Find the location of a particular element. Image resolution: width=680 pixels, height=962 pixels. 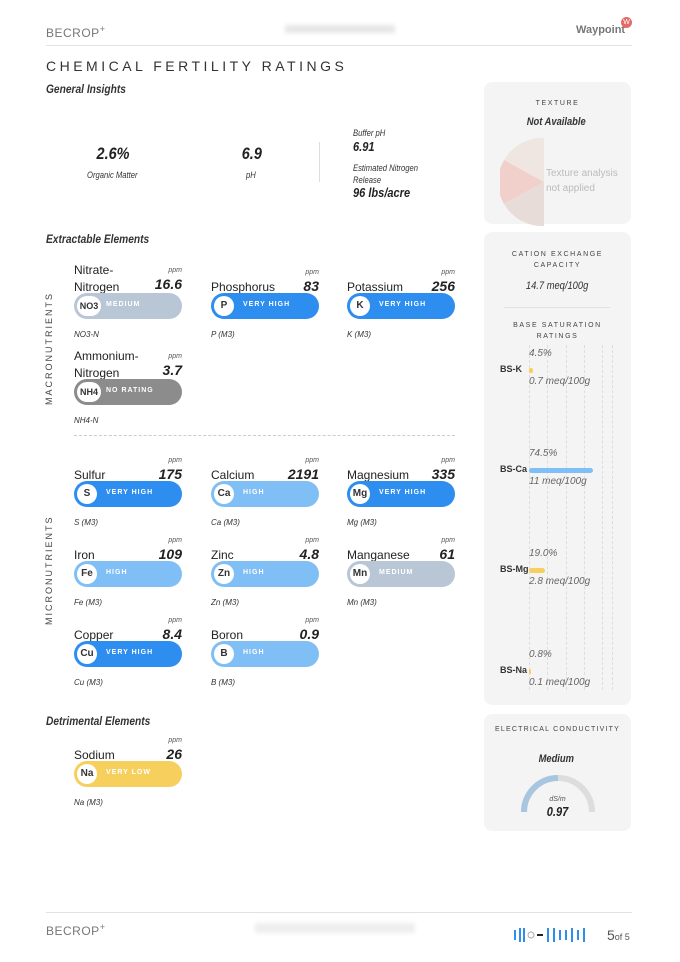

element-symbol-badge: B is located at coordinates (224, 654).